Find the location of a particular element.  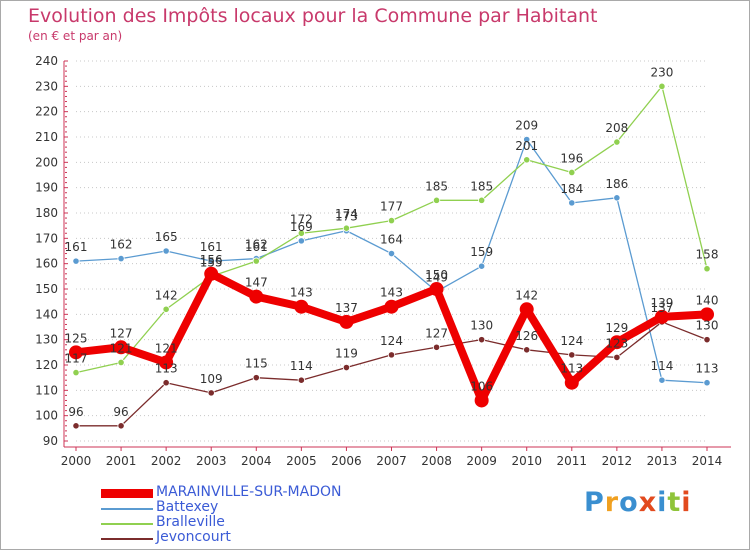

data-label: 186 is located at coordinates (616, 184).